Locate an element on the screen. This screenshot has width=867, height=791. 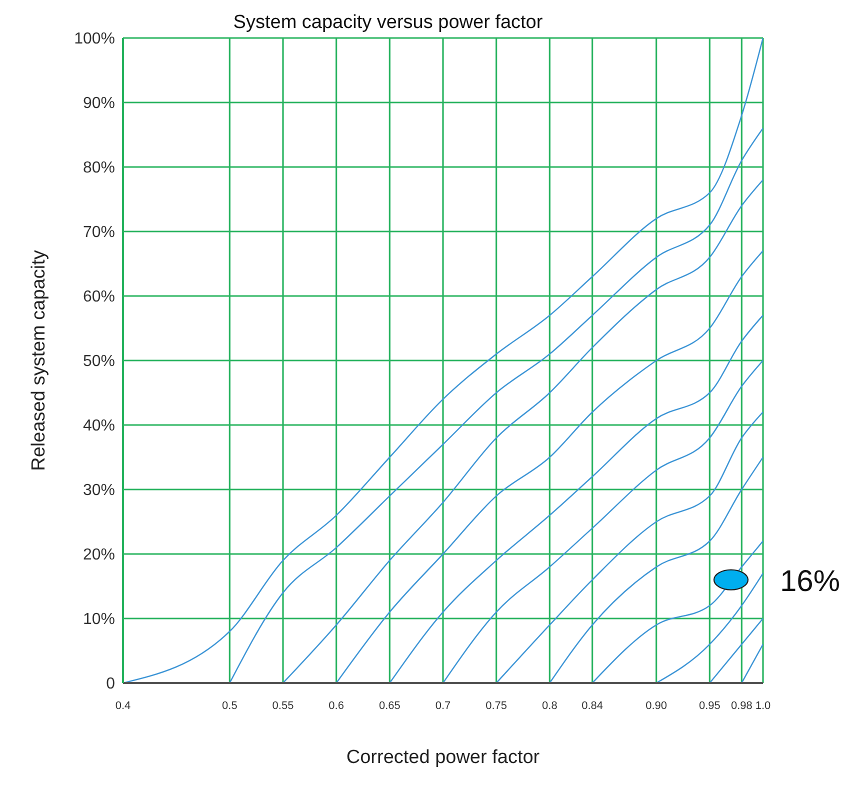
x-tick-label: 0.8 is located at coordinates (550, 706).